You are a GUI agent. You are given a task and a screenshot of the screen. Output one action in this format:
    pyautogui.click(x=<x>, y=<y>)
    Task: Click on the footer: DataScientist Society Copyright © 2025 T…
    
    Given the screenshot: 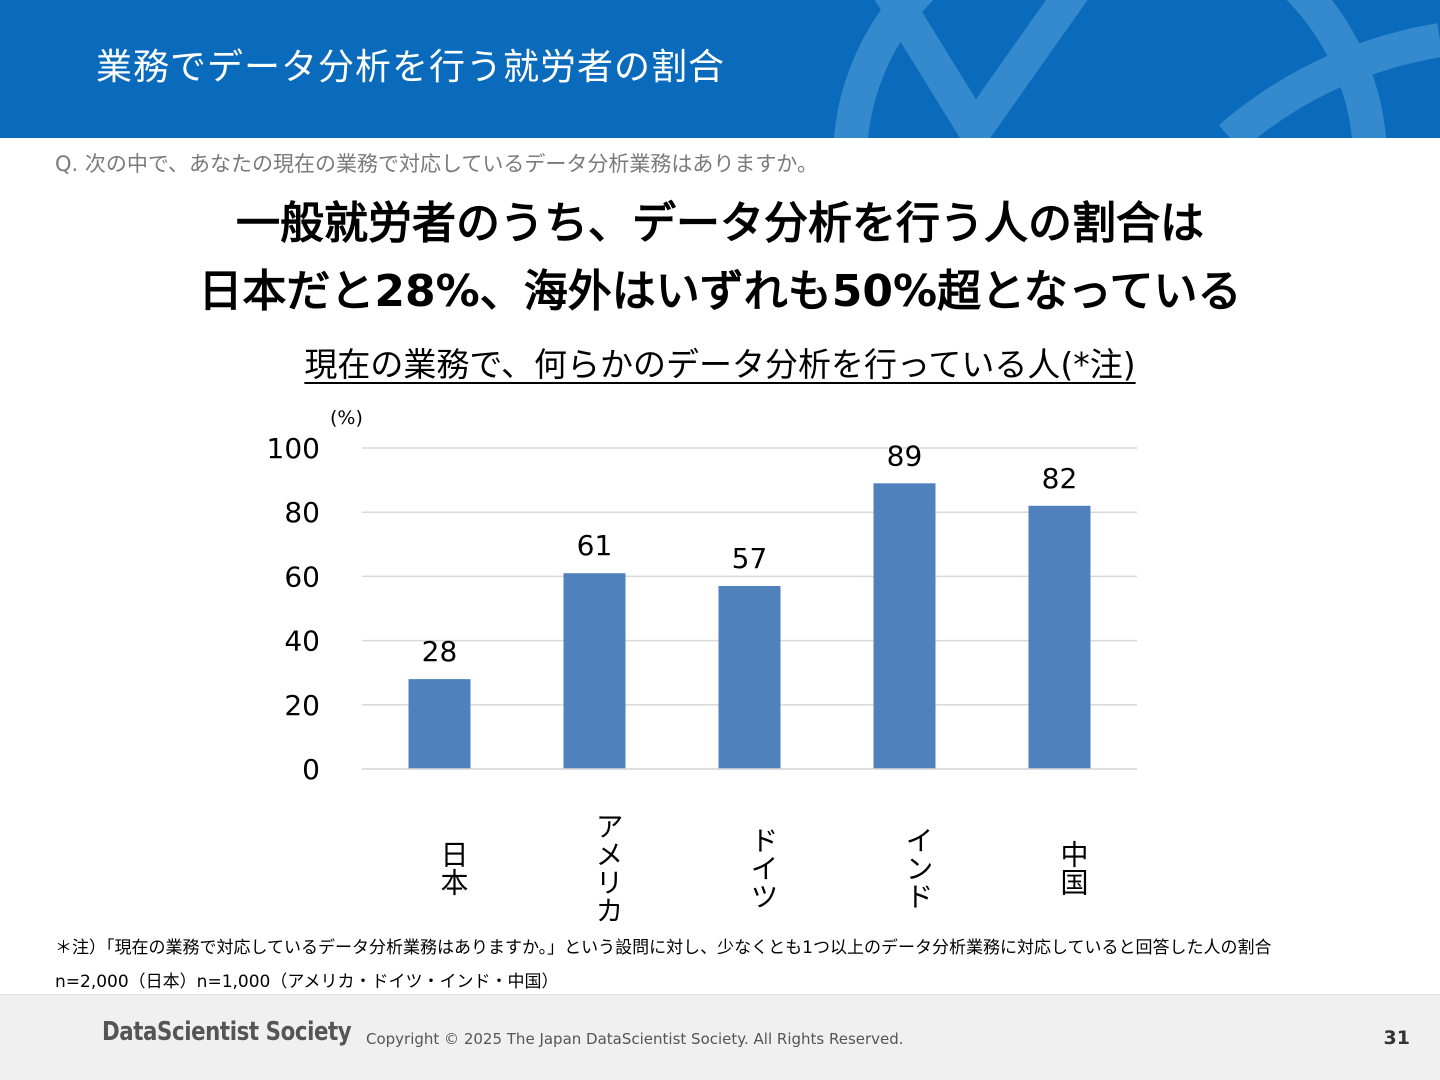 What is the action you would take?
    pyautogui.click(x=720, y=1037)
    